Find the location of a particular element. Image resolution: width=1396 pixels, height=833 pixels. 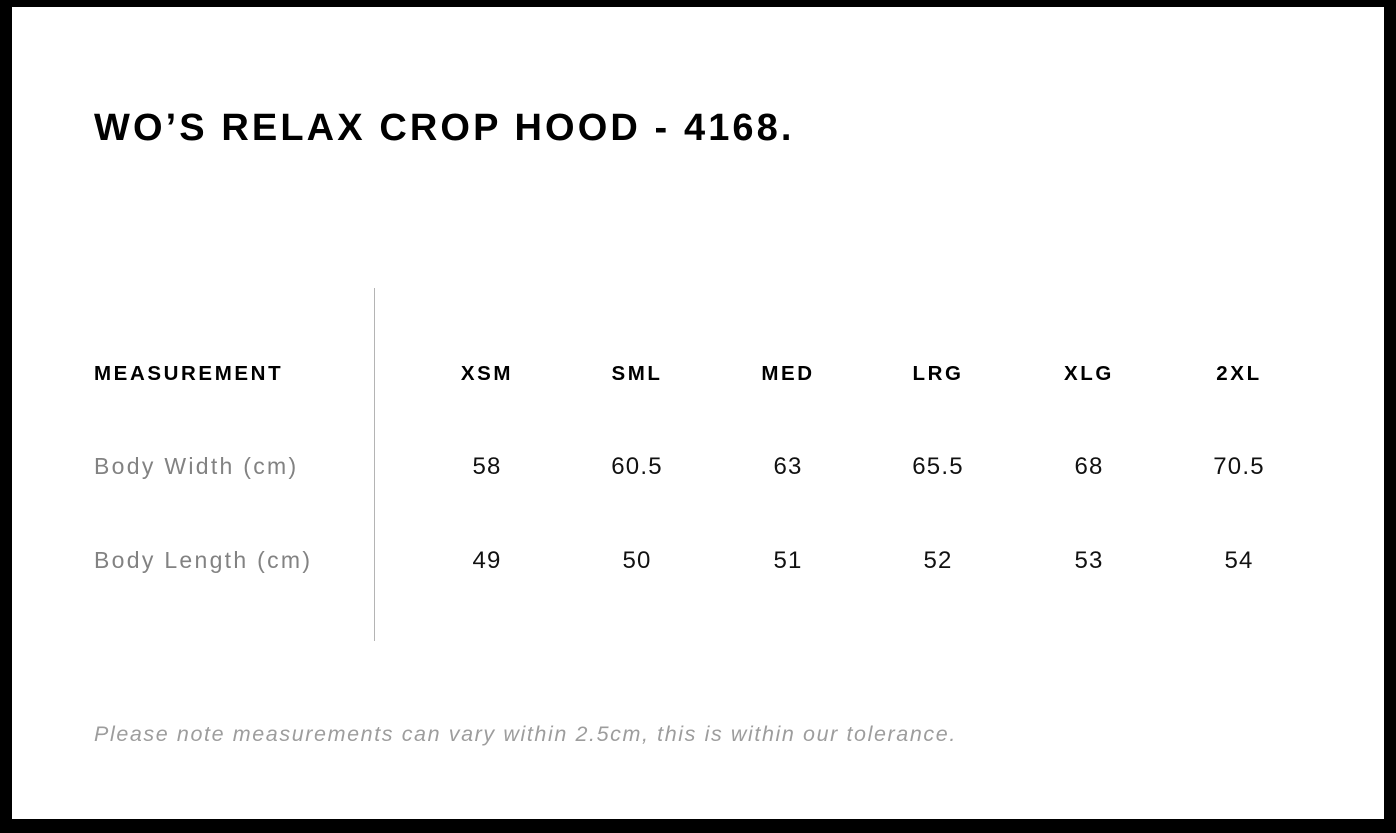

column-header-xlg: XLG is located at coordinates (1089, 373).